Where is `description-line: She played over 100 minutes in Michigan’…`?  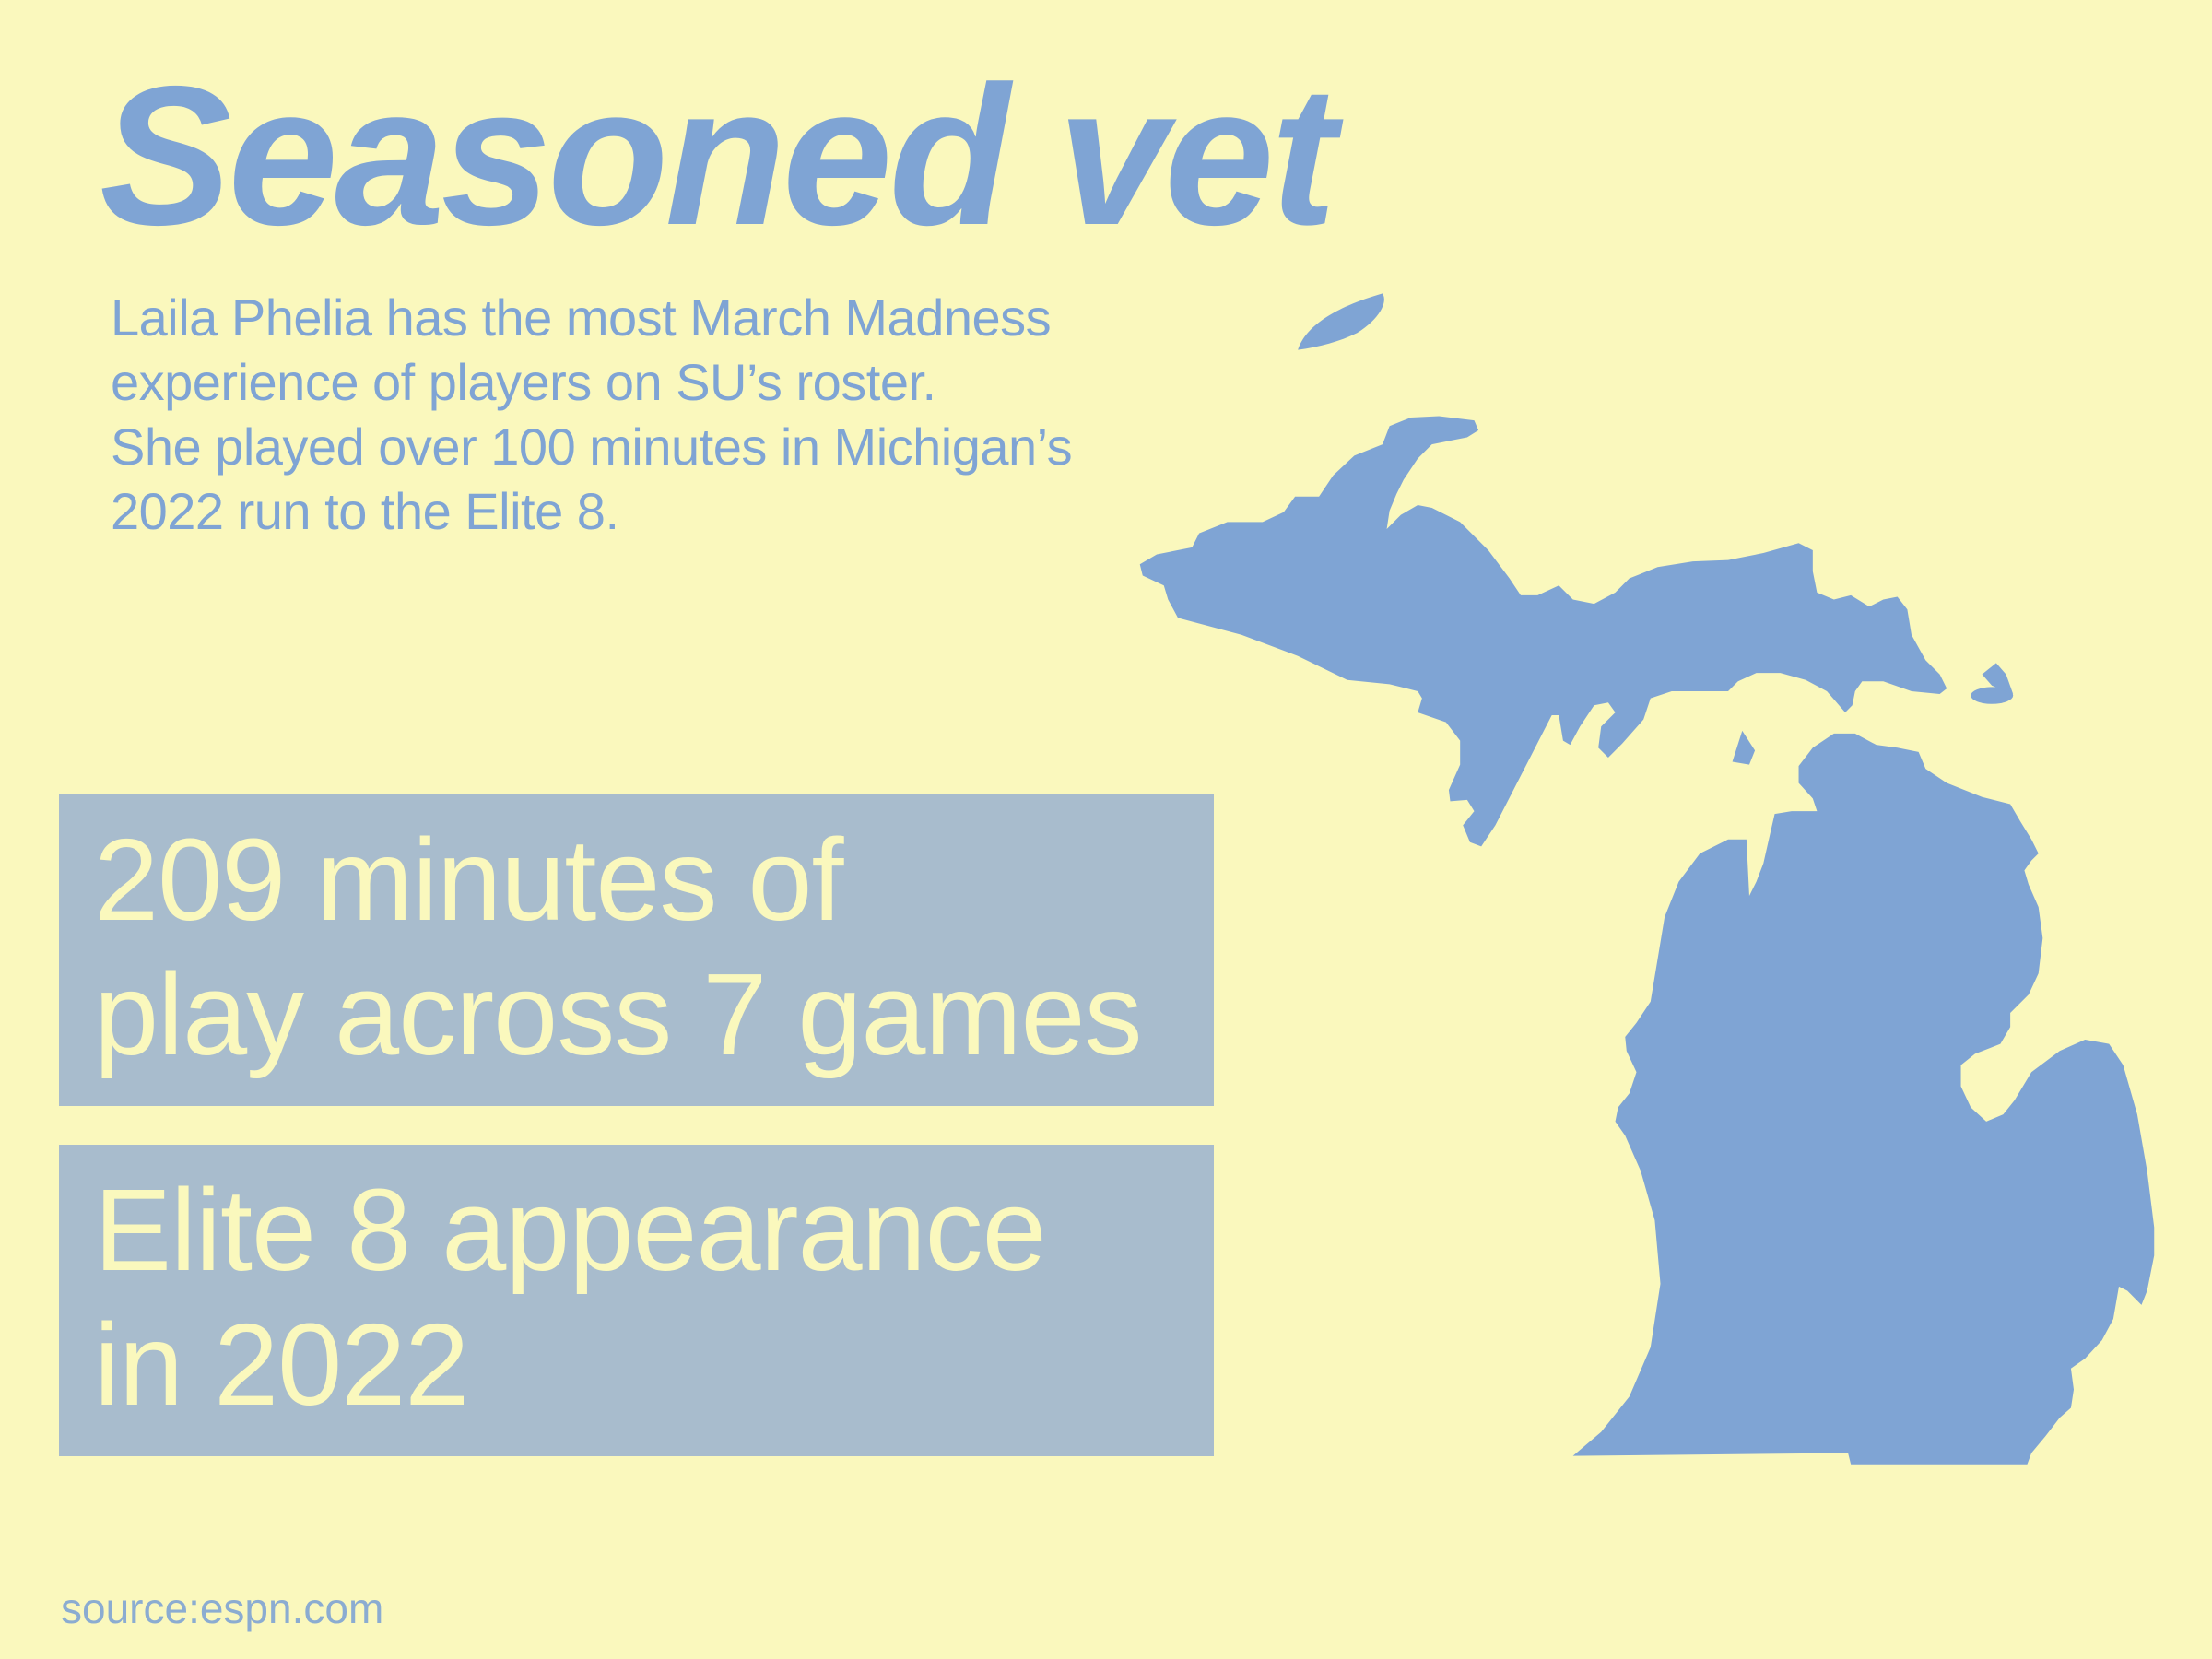
description-line: She played over 100 minutes in Michigan’… is located at coordinates (592, 447).